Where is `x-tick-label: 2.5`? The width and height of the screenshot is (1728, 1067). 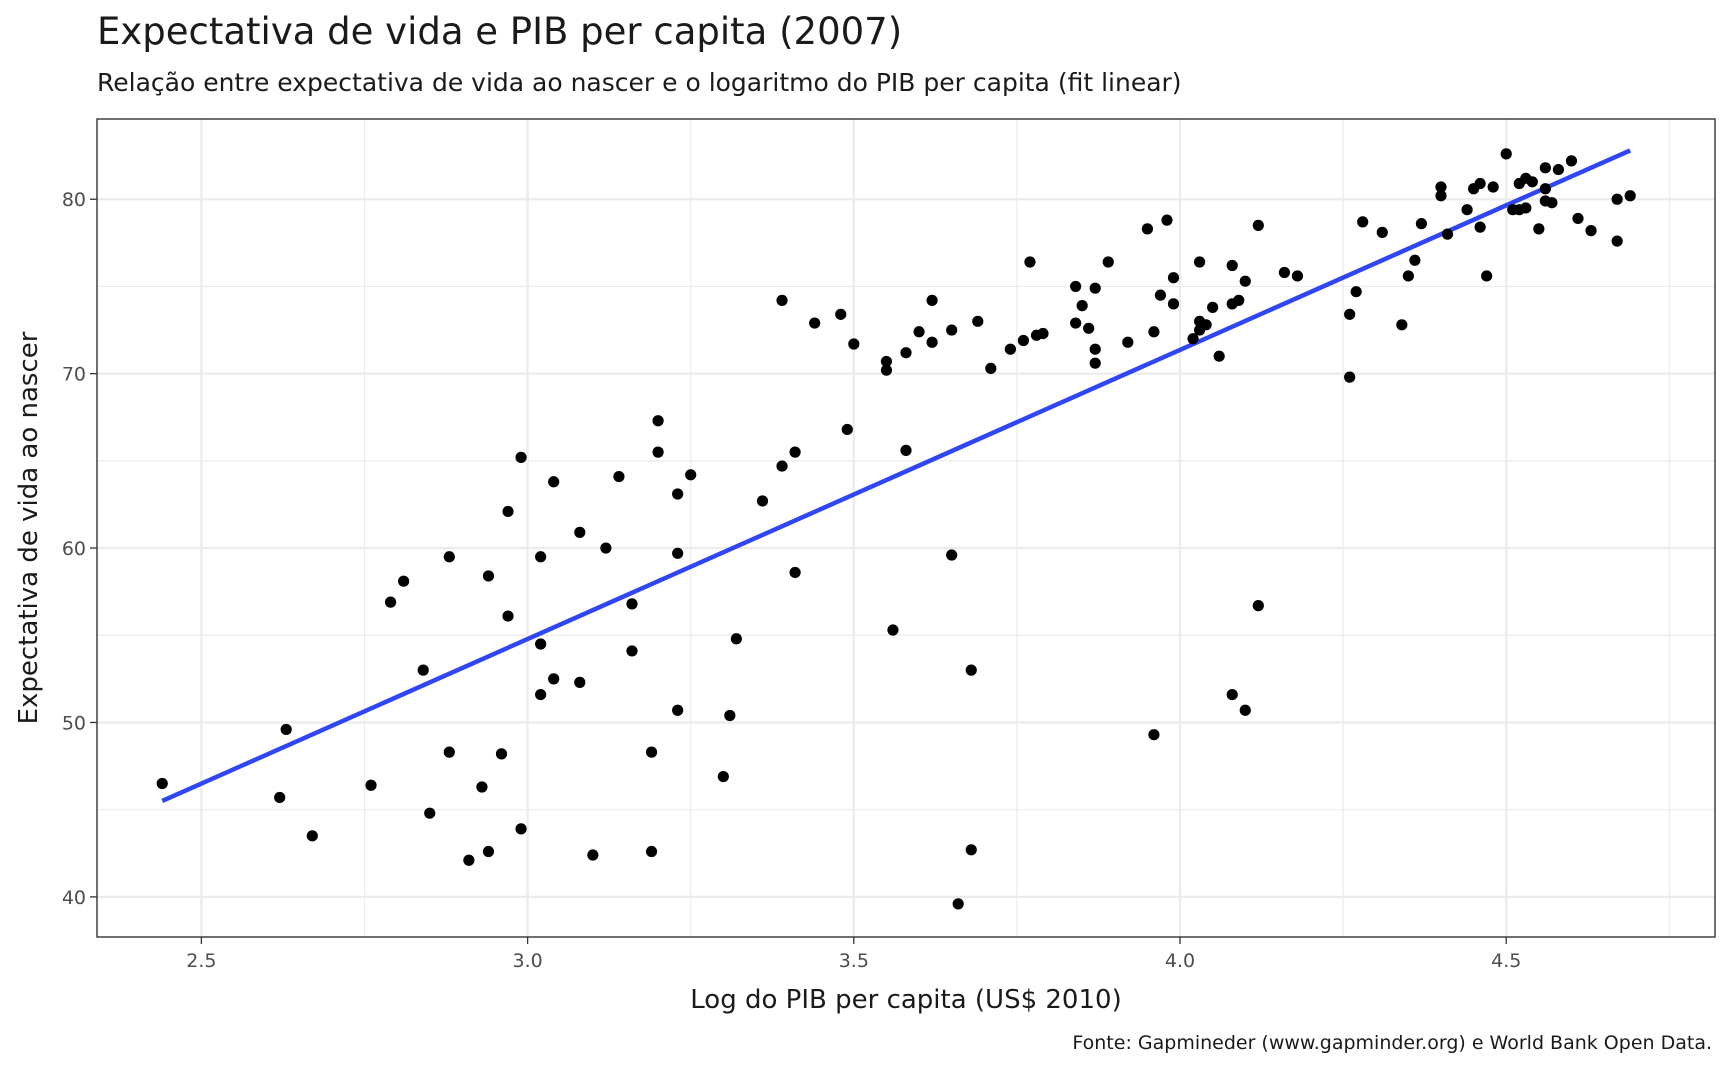
x-tick-label: 2.5 is located at coordinates (201, 961).